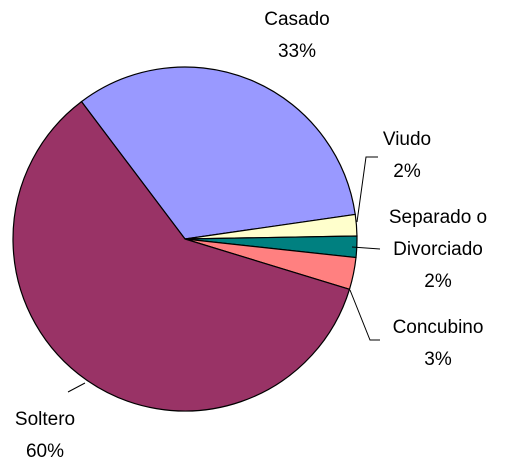 This screenshot has height=469, width=526. What do you see at coordinates (45, 451) in the screenshot?
I see `value-label: 60%` at bounding box center [45, 451].